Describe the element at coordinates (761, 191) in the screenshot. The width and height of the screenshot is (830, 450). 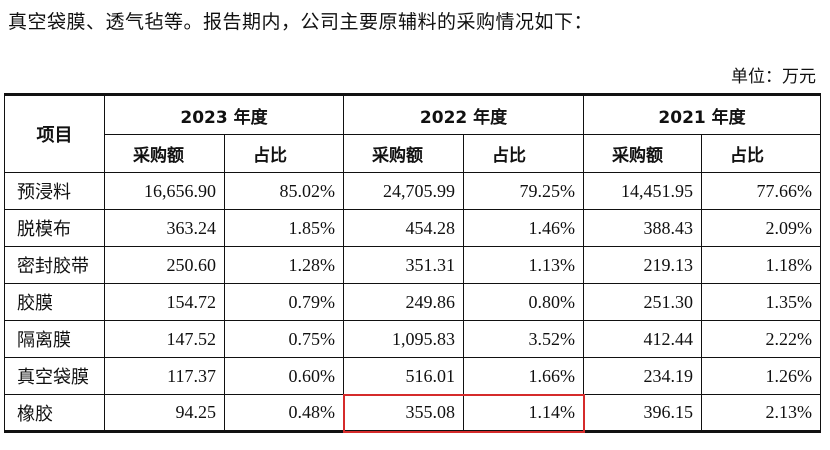
I see `cell-share: 77.66%` at that location.